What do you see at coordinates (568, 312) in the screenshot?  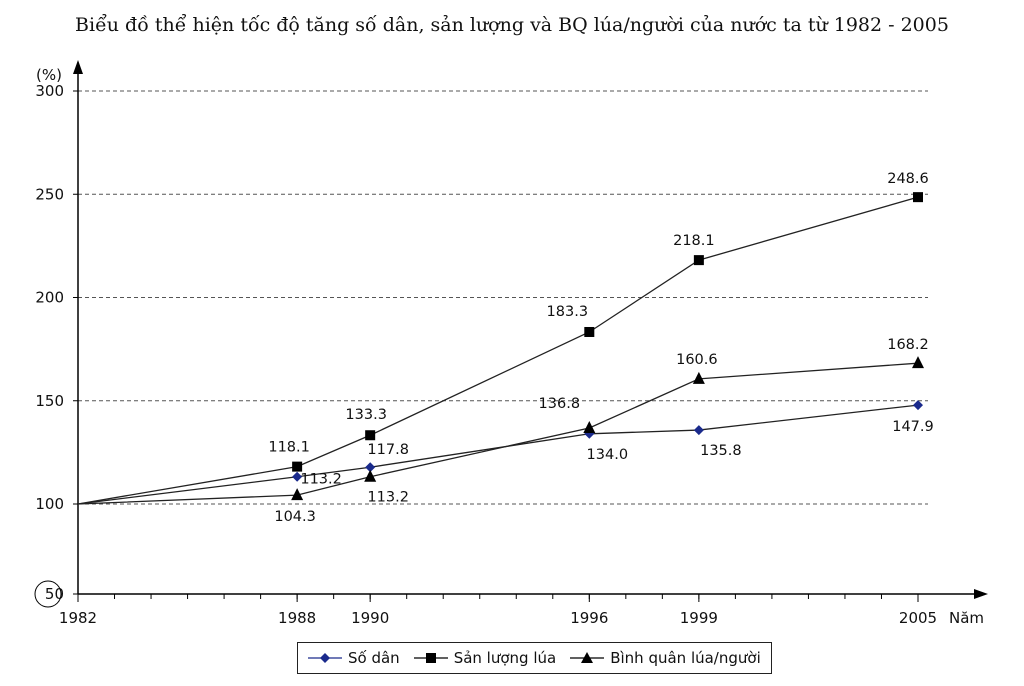 I see `data-label: 183.3` at bounding box center [568, 312].